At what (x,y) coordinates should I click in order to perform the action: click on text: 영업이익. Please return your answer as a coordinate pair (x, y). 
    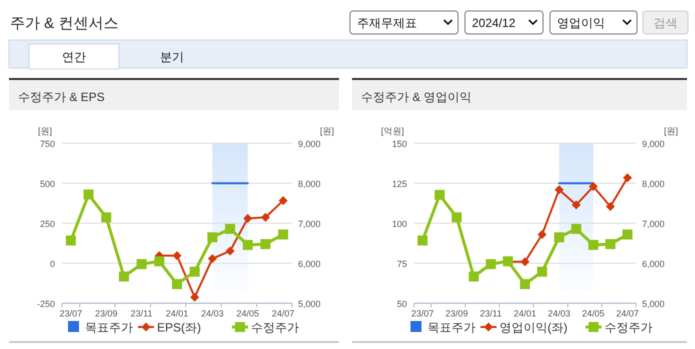
    Looking at the image, I should click on (581, 23).